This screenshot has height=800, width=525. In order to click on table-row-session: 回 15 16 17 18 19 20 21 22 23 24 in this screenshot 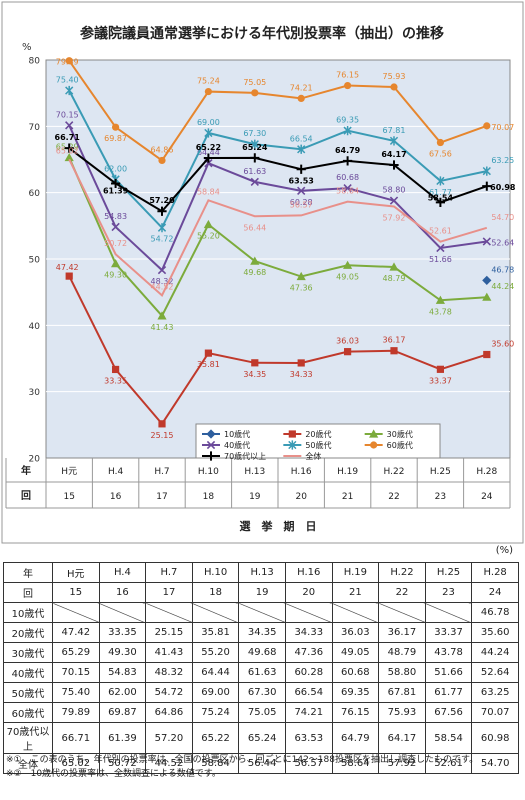, I will do `click(261, 592)`.